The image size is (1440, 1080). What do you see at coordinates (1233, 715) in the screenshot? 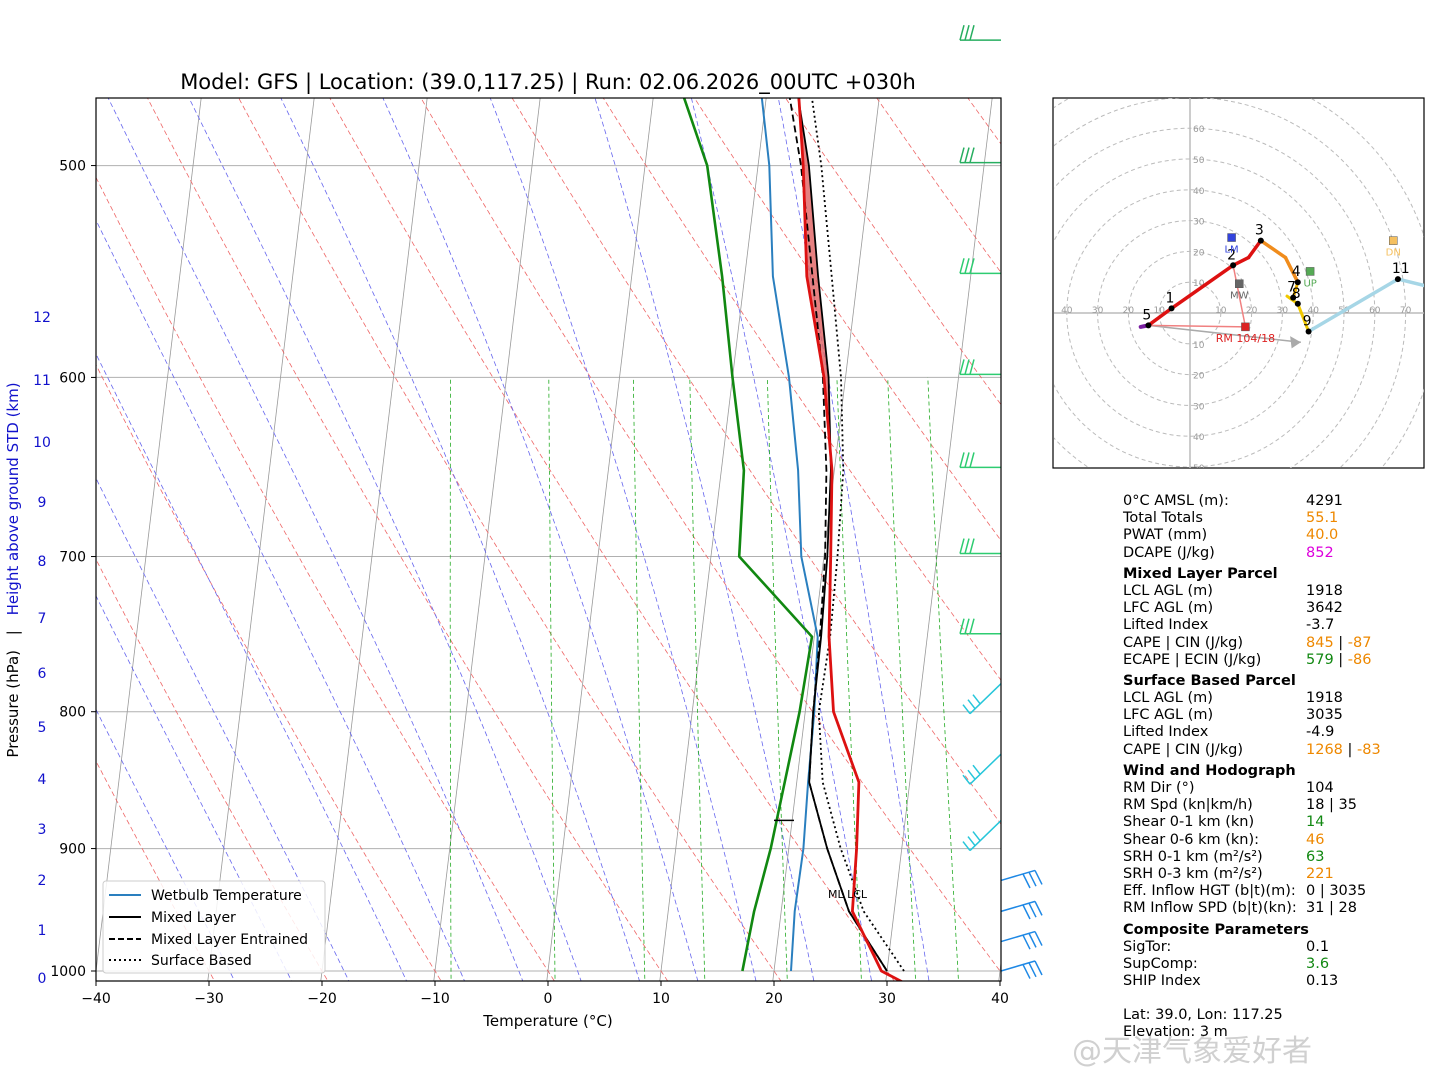
I see `stat-row-sb-lfc: LFC AGL (m) 3035` at bounding box center [1233, 715].